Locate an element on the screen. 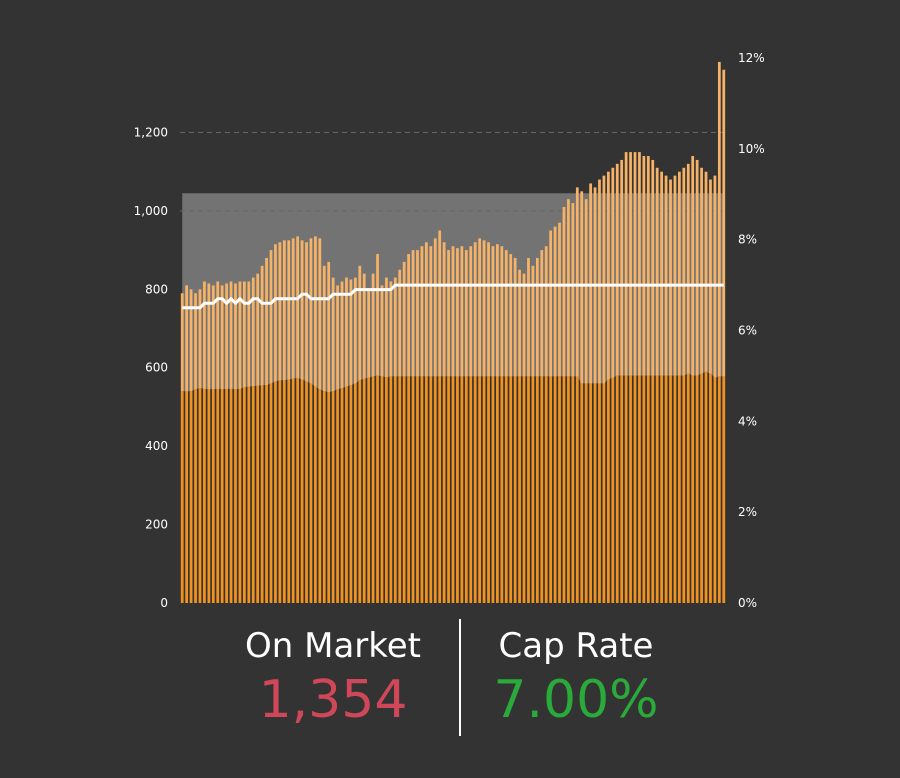 The width and height of the screenshot is (900, 778). left-axis-tick-3: 600 is located at coordinates (156, 368).